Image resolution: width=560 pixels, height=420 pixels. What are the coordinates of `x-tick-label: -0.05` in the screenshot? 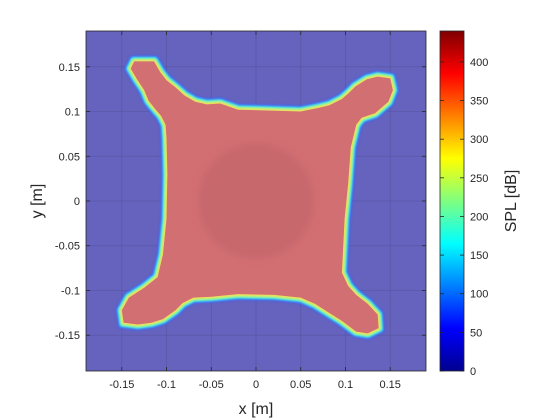 It's located at (211, 385).